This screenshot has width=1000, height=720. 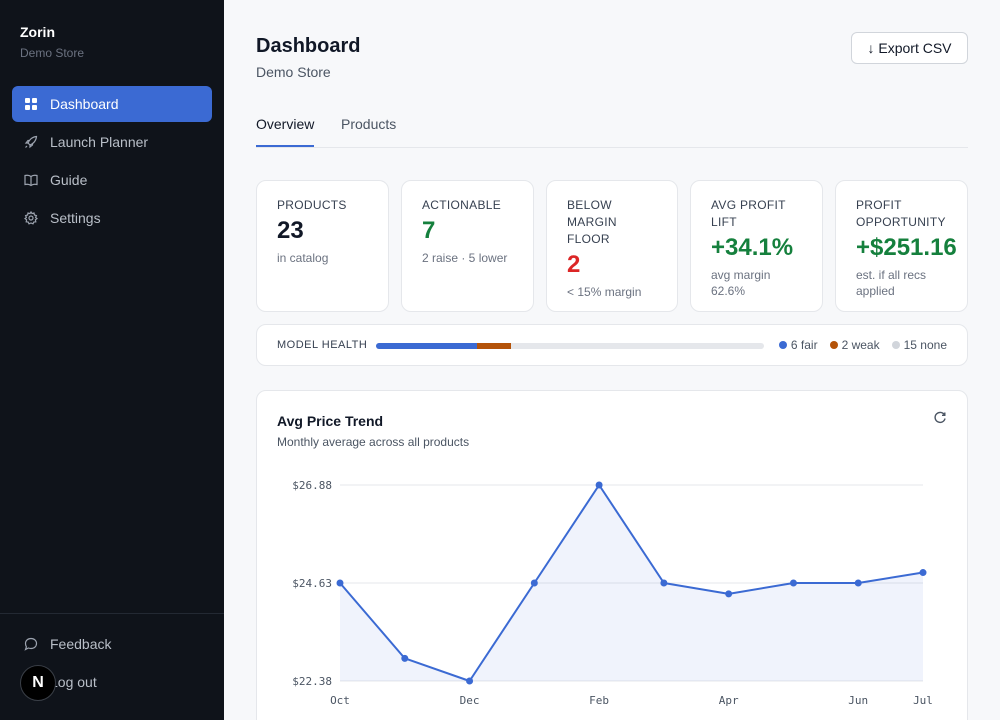 I want to click on avg-profit-lift-card: AVG PROFIT LIFT +34.1% avg margin 62.6%, so click(x=756, y=246).